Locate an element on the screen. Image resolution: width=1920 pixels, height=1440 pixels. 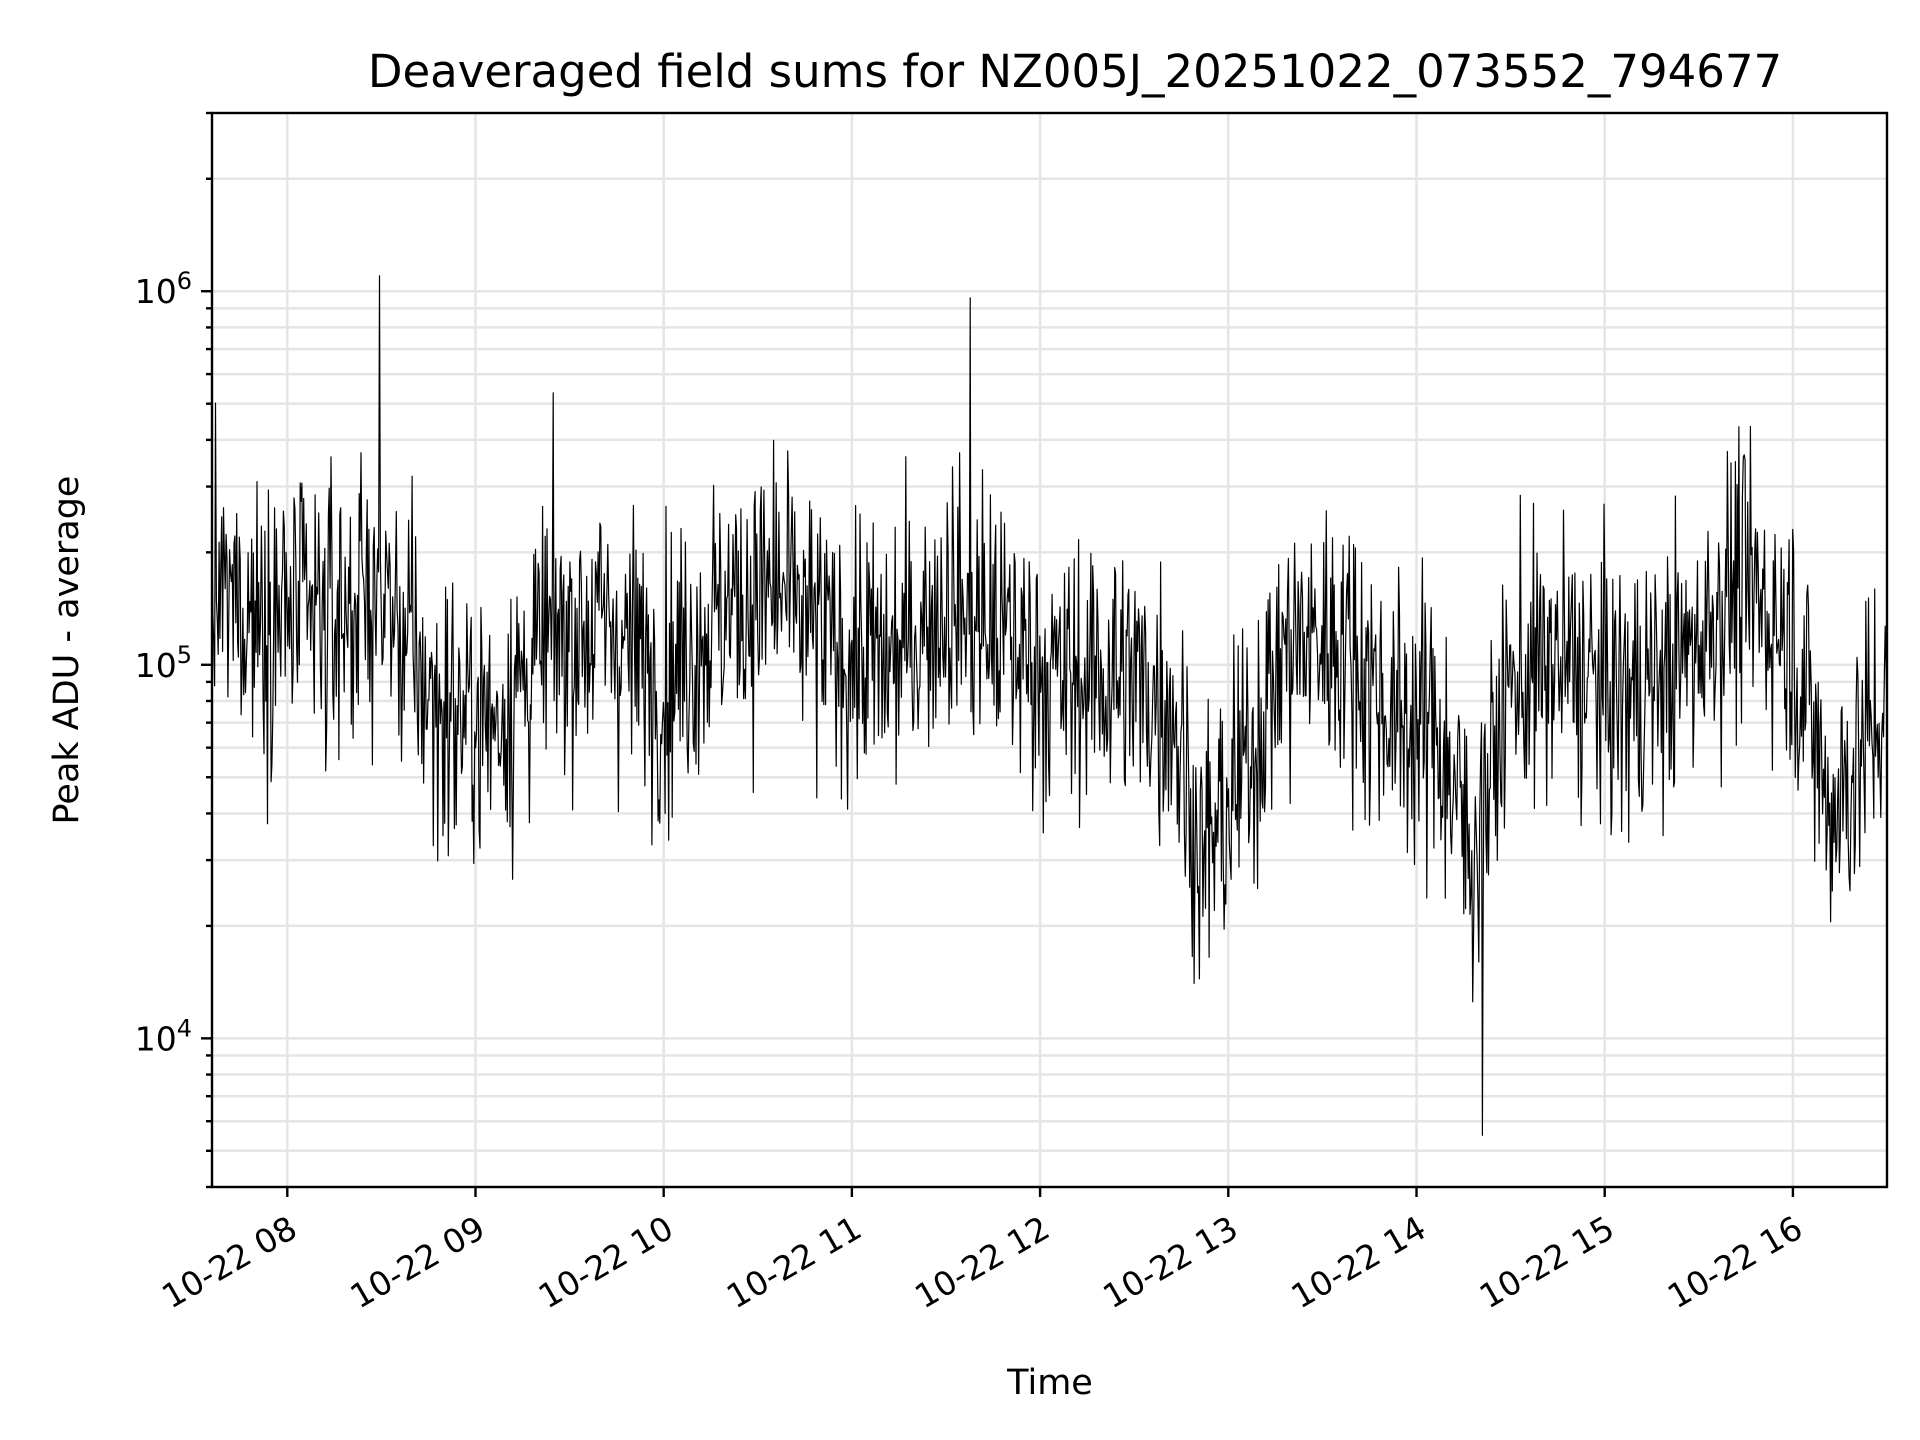
y-tick-label: 10⁵ is located at coordinates (163, 663).